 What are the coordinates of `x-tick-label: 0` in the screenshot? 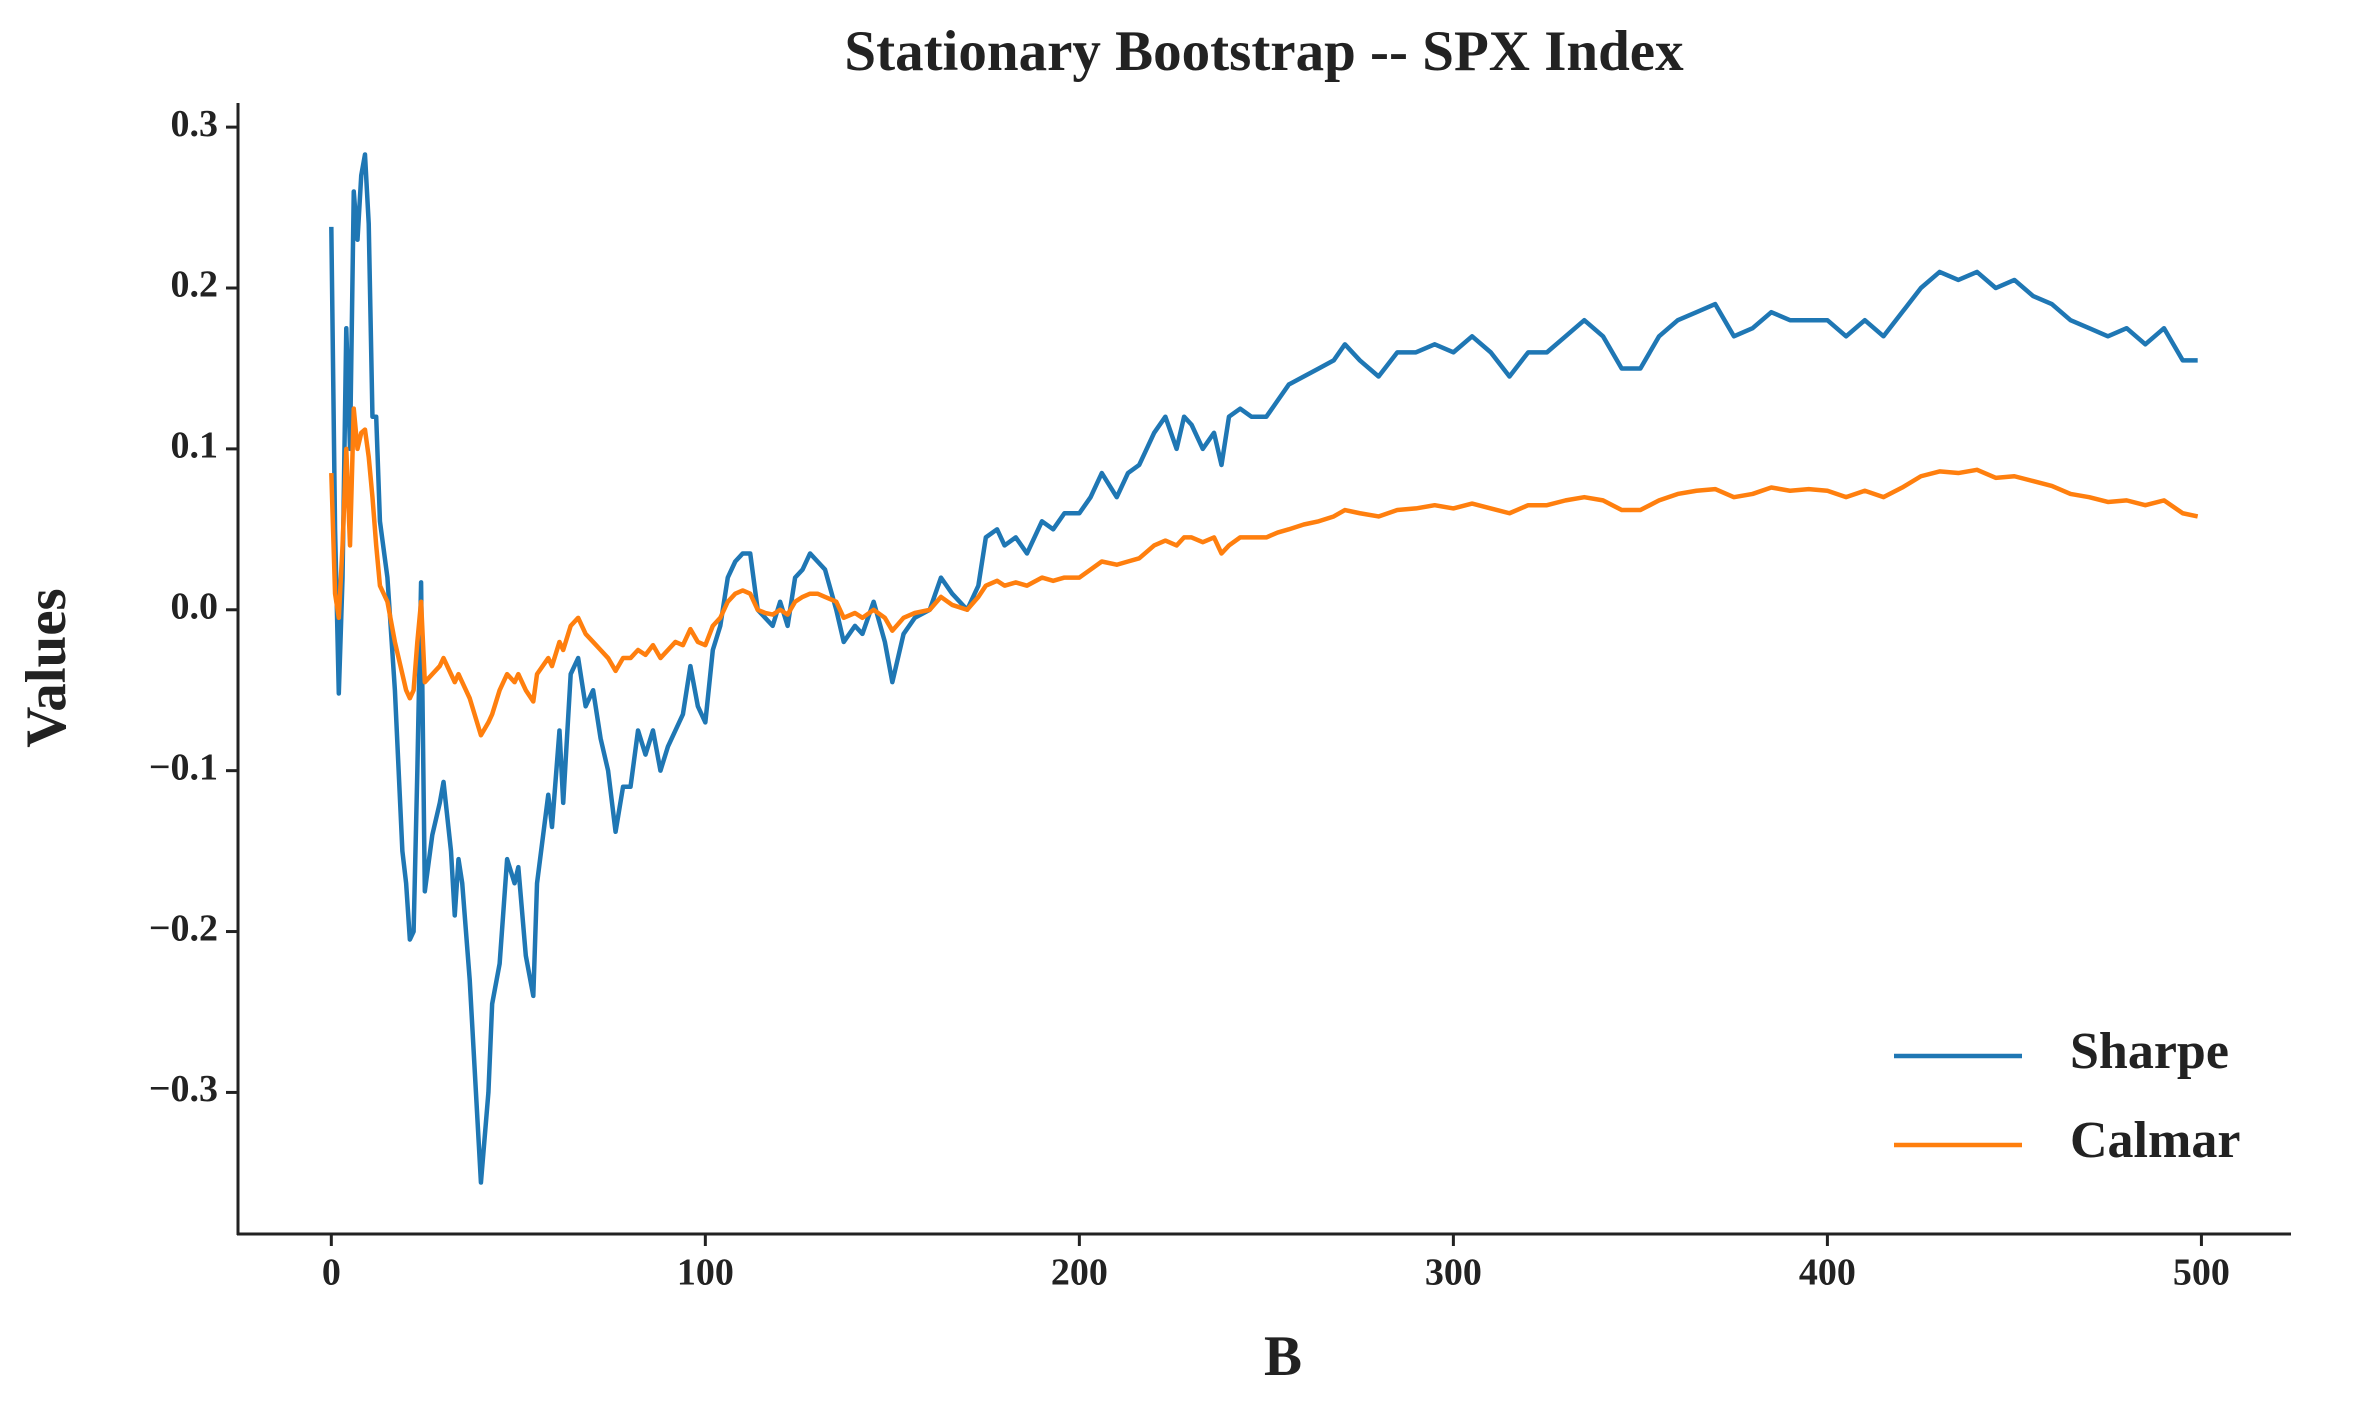 It's located at (331, 1273).